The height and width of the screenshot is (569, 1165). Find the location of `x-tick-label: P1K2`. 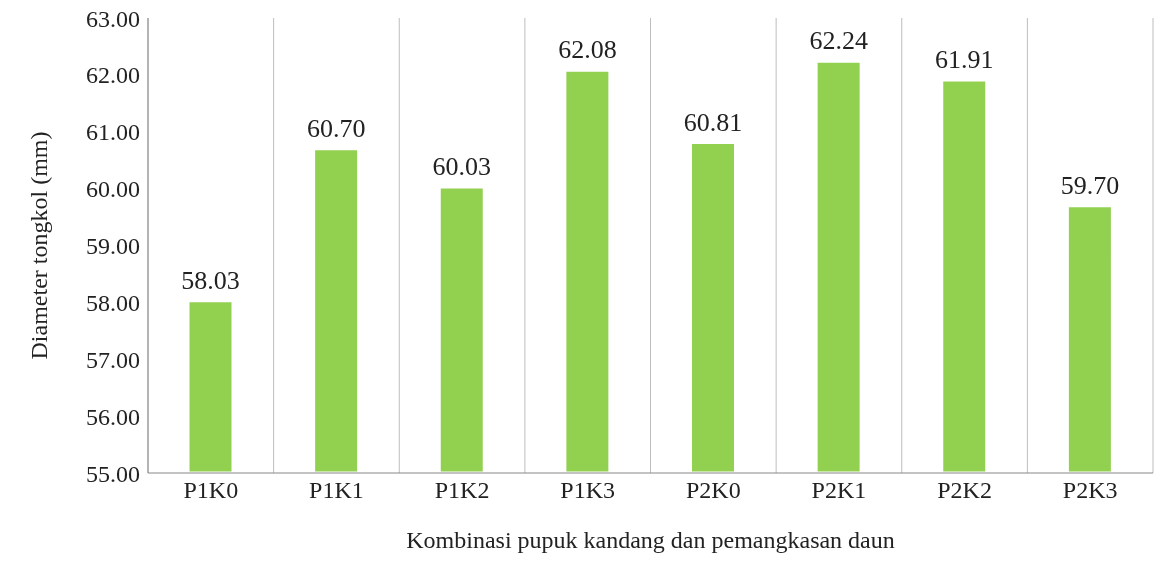

x-tick-label: P1K2 is located at coordinates (462, 490).